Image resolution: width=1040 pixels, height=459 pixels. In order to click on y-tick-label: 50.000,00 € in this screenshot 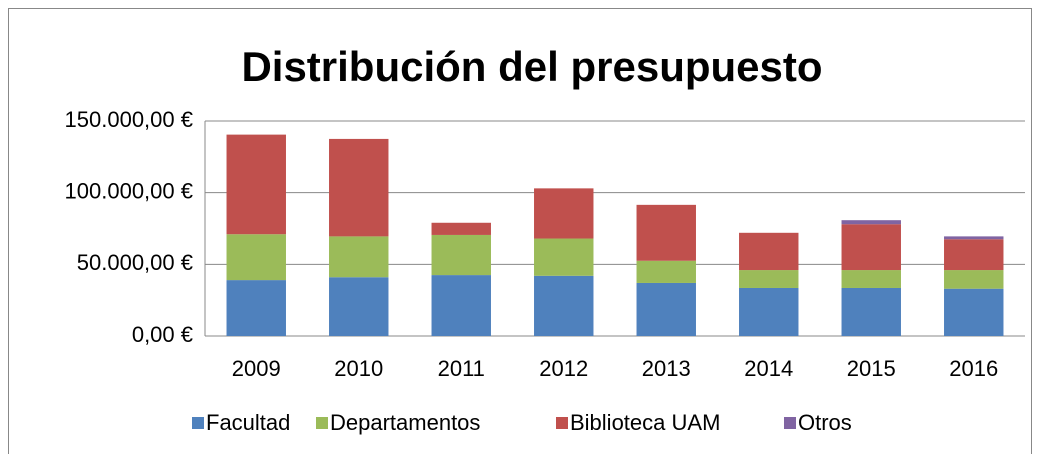, I will do `click(135, 262)`.